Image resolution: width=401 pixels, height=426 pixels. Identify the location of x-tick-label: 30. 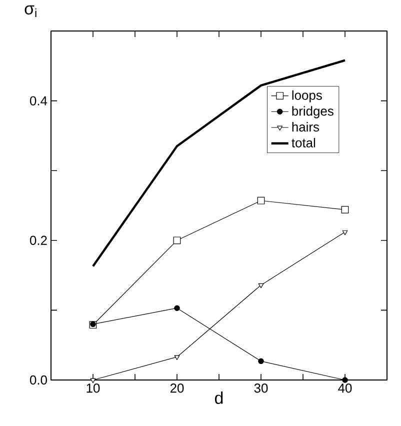
(261, 388).